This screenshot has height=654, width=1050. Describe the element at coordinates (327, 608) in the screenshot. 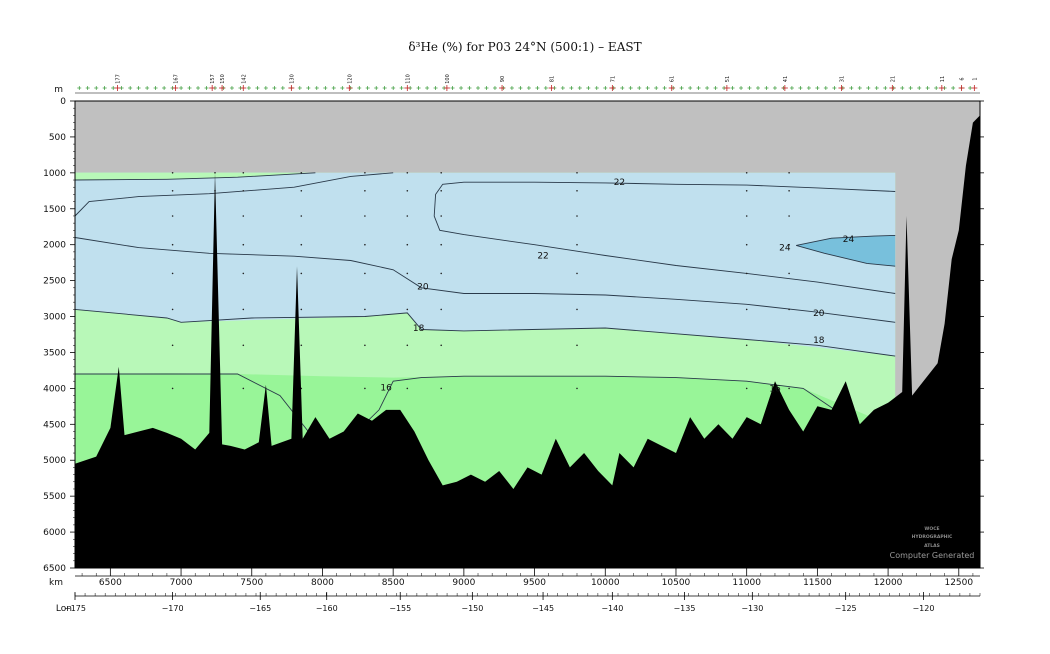

I see `lon-tick-label: −160` at that location.